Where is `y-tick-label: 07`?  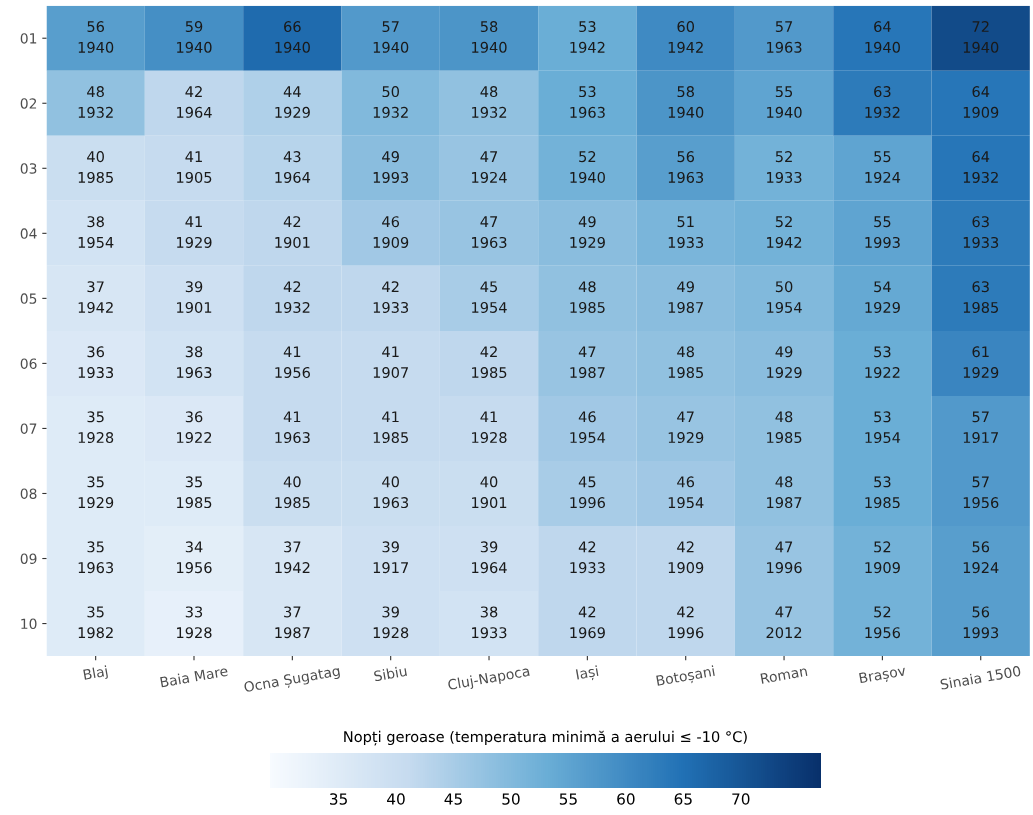
y-tick-label: 07 is located at coordinates (28, 428).